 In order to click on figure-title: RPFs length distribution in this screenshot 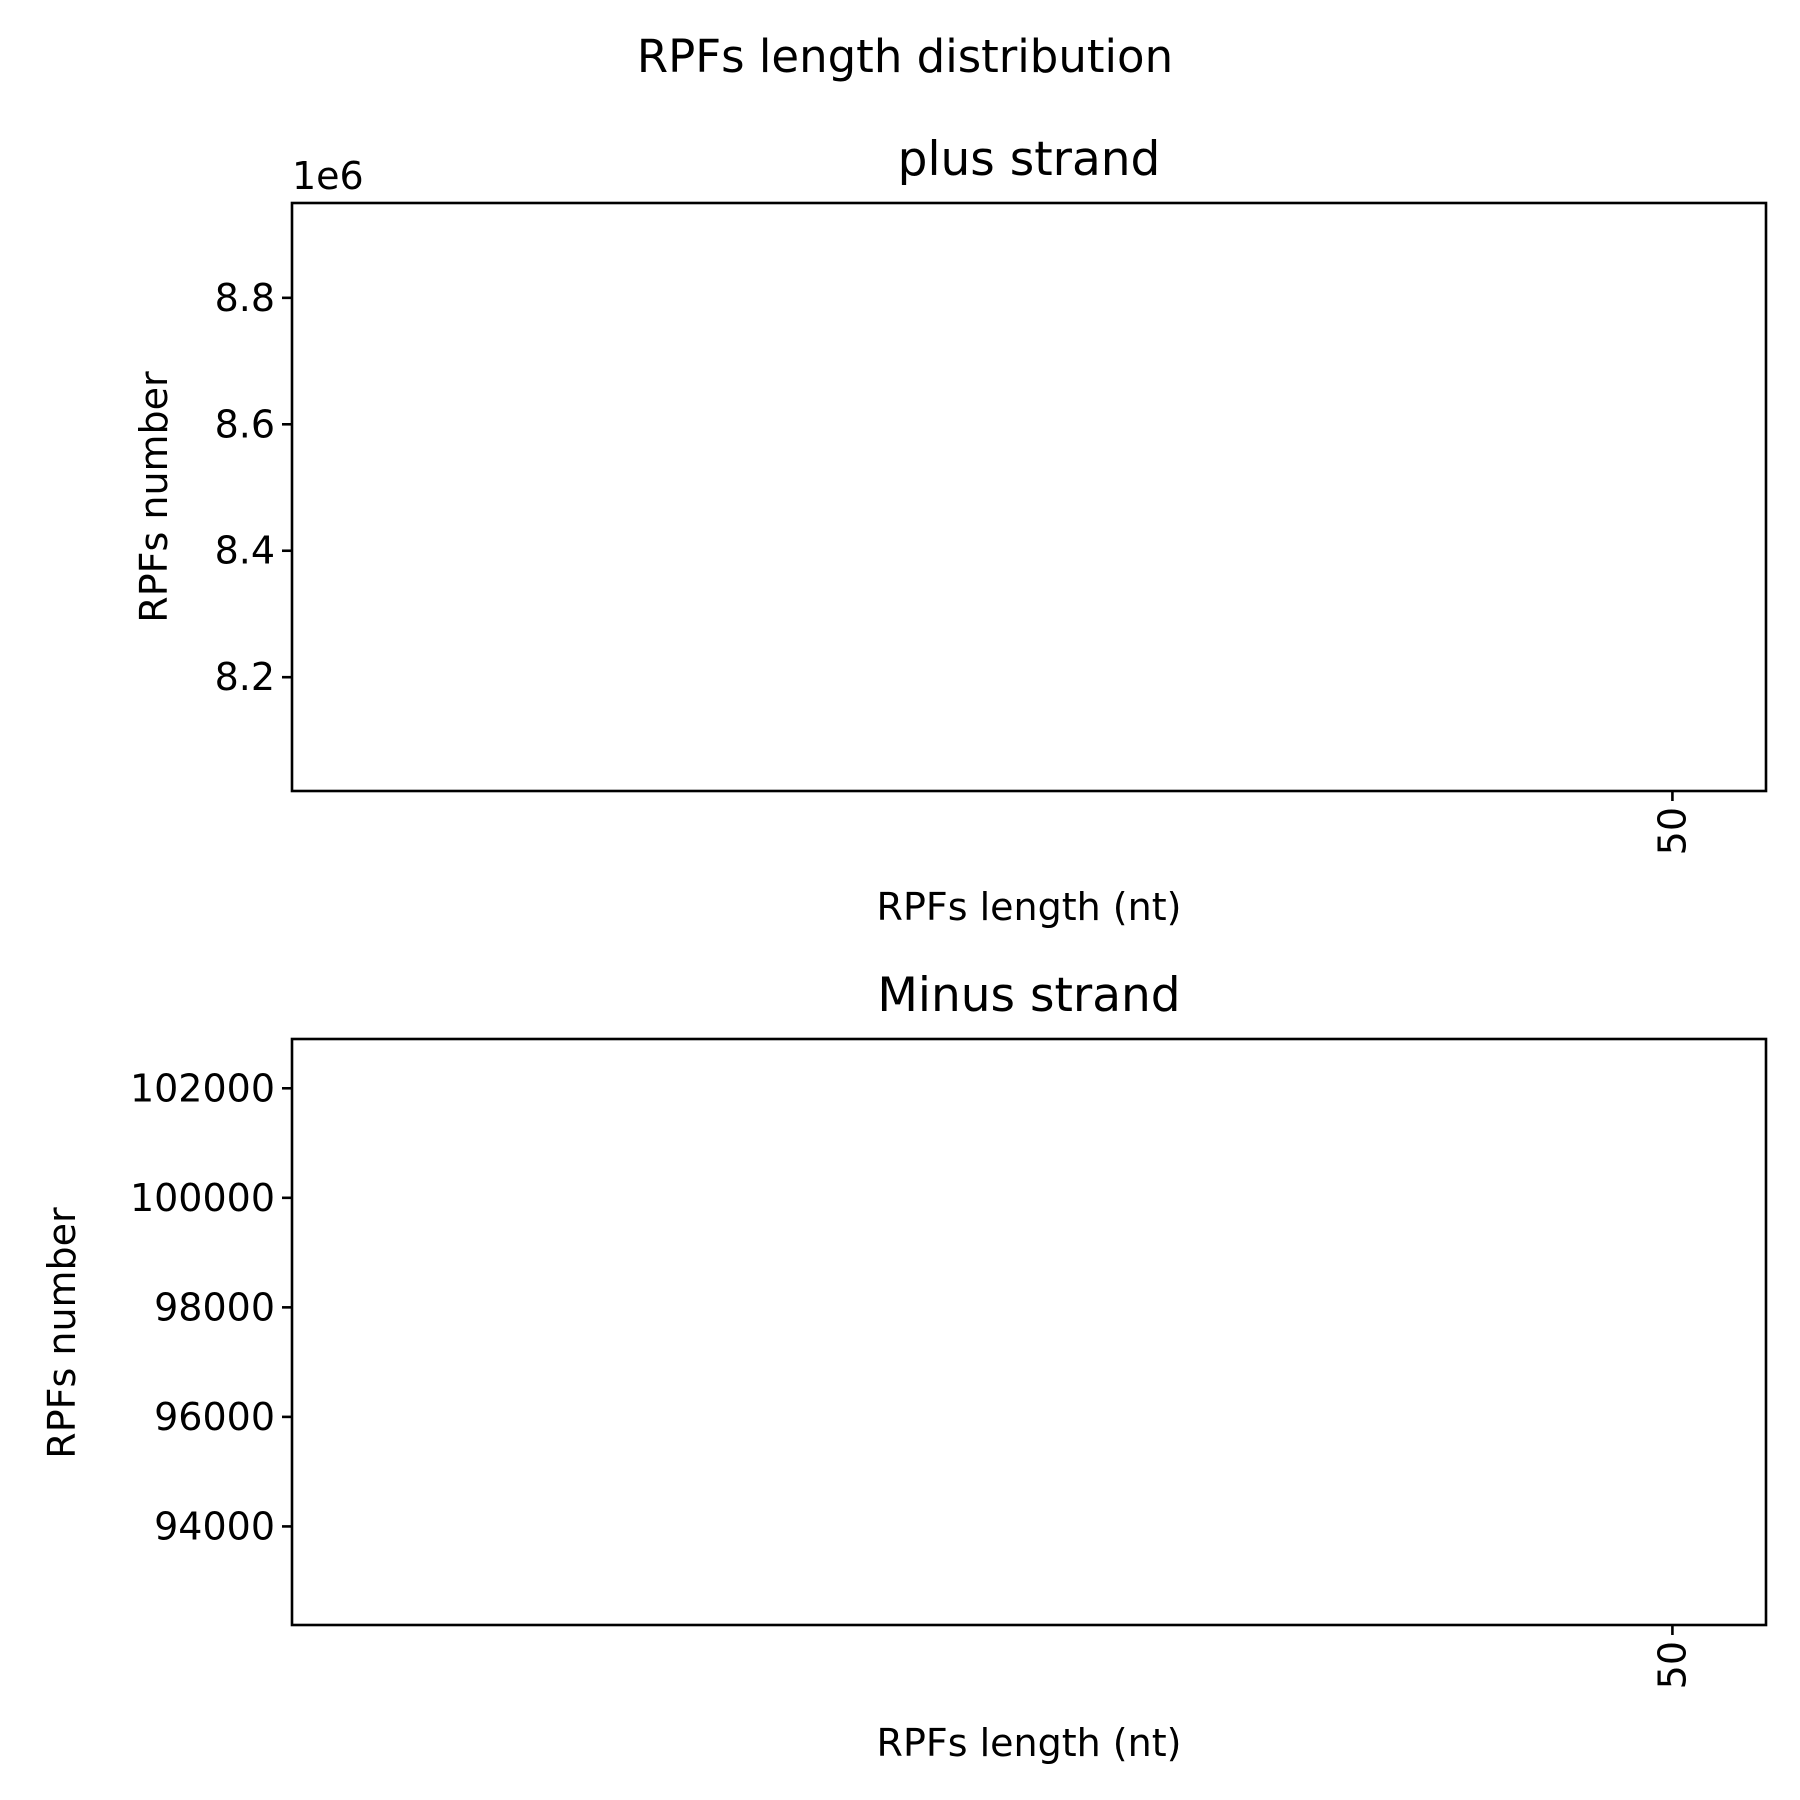, I will do `click(905, 56)`.